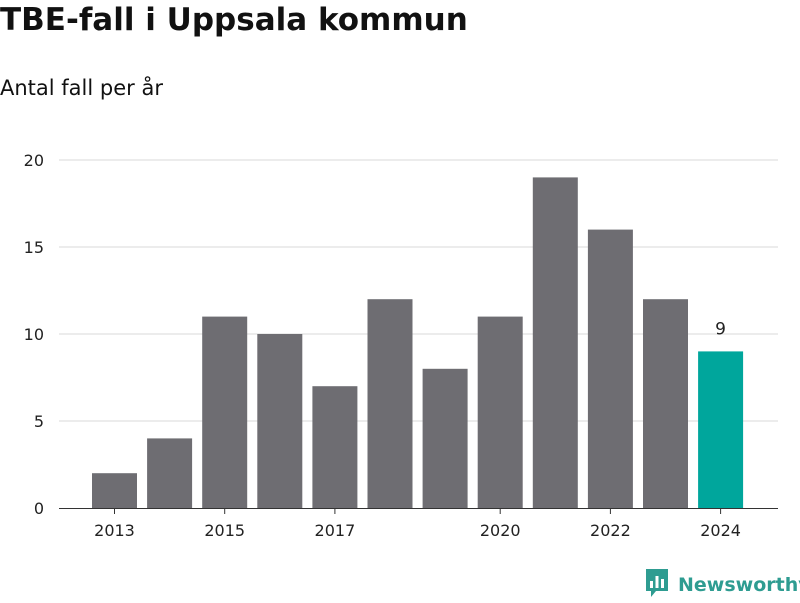  What do you see at coordinates (335, 530) in the screenshot?
I see `x-tick-label: 2017` at bounding box center [335, 530].